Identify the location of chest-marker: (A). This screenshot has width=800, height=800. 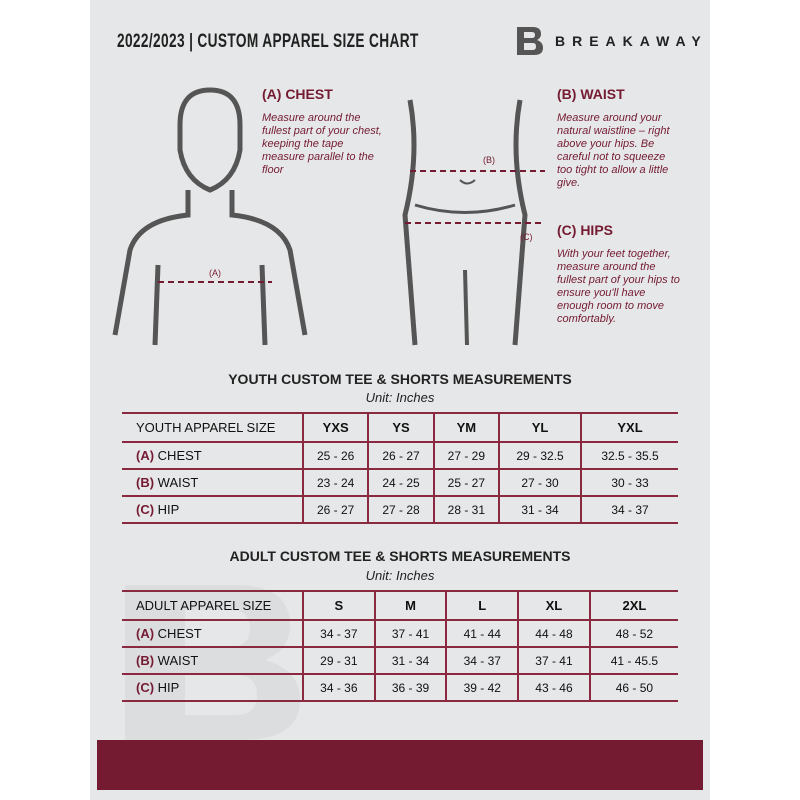
(215, 273).